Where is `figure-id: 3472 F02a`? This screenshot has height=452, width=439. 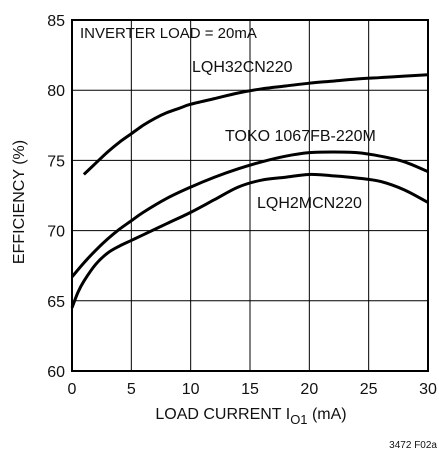 figure-id: 3472 F02a is located at coordinates (413, 445).